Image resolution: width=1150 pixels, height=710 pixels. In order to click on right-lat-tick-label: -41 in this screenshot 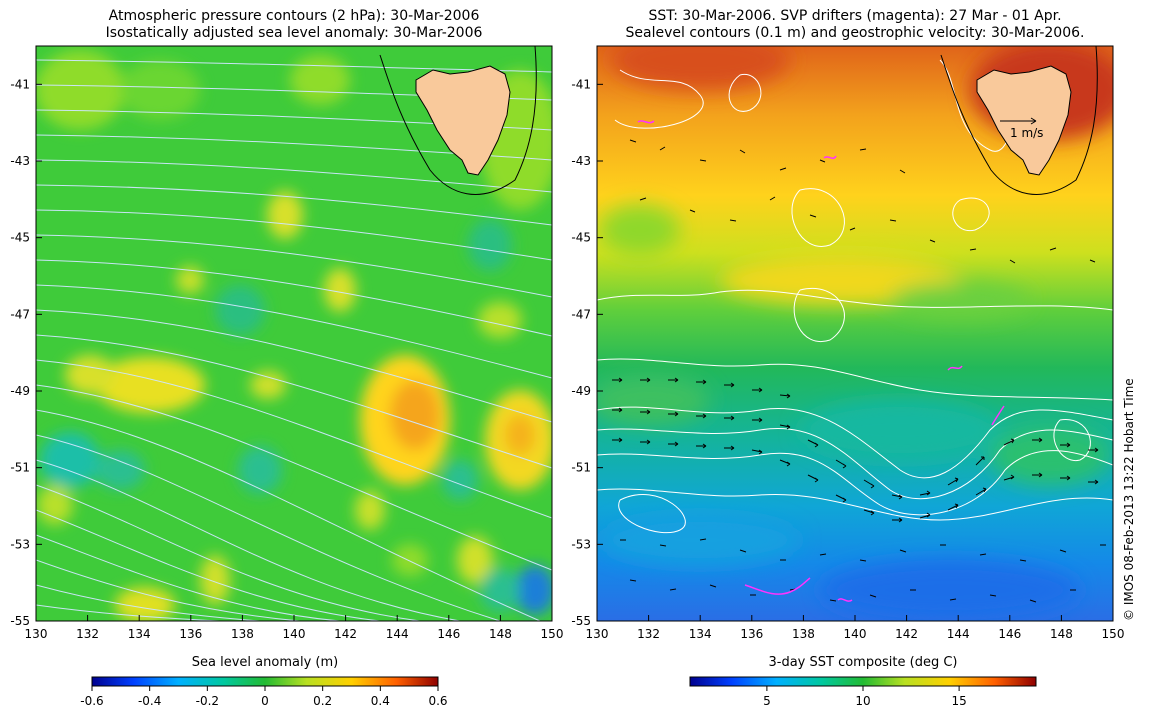, I will do `click(581, 84)`.